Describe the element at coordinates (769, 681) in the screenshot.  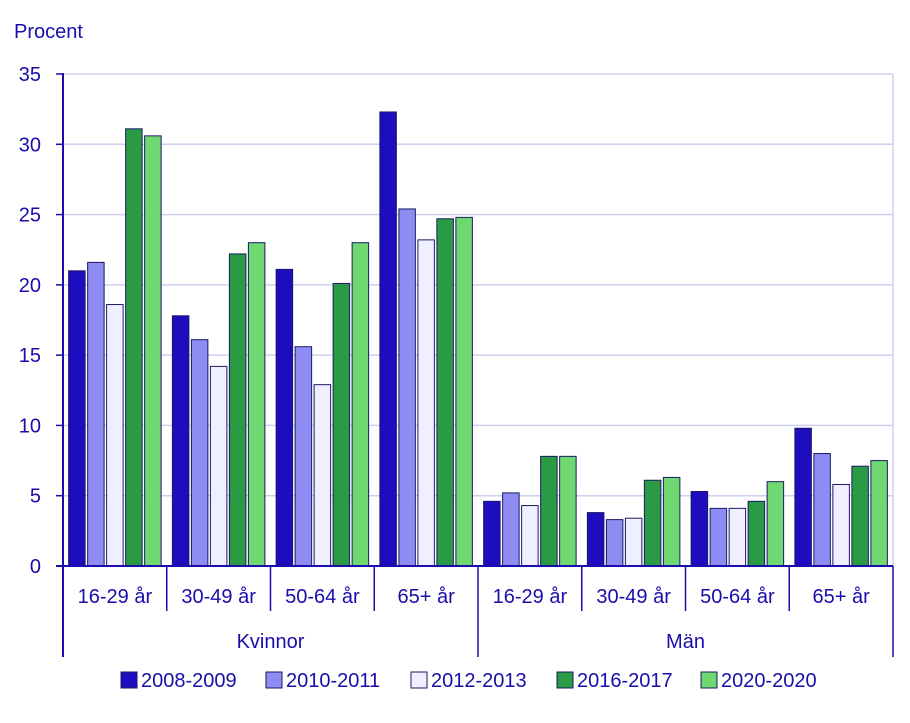
I see `legend-label: 2020-2020` at that location.